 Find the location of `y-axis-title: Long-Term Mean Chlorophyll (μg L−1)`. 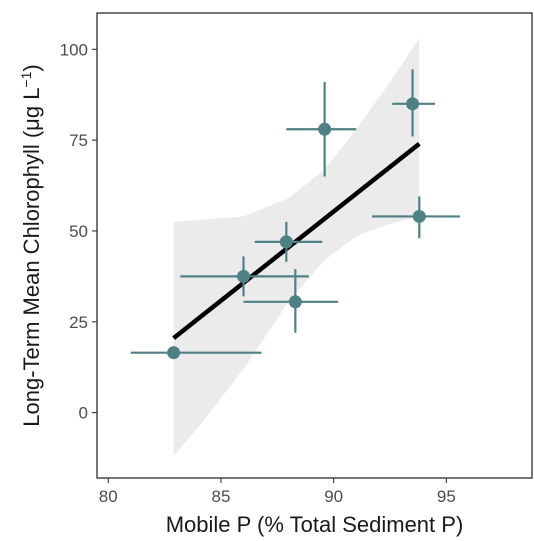

y-axis-title: Long-Term Mean Chlorophyll (μg L−1) is located at coordinates (31, 245).